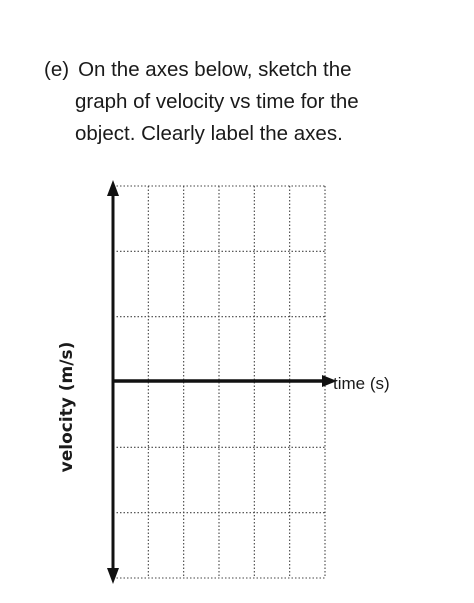 Image resolution: width=474 pixels, height=603 pixels. I want to click on x-axis-label: time (s), so click(361, 383).